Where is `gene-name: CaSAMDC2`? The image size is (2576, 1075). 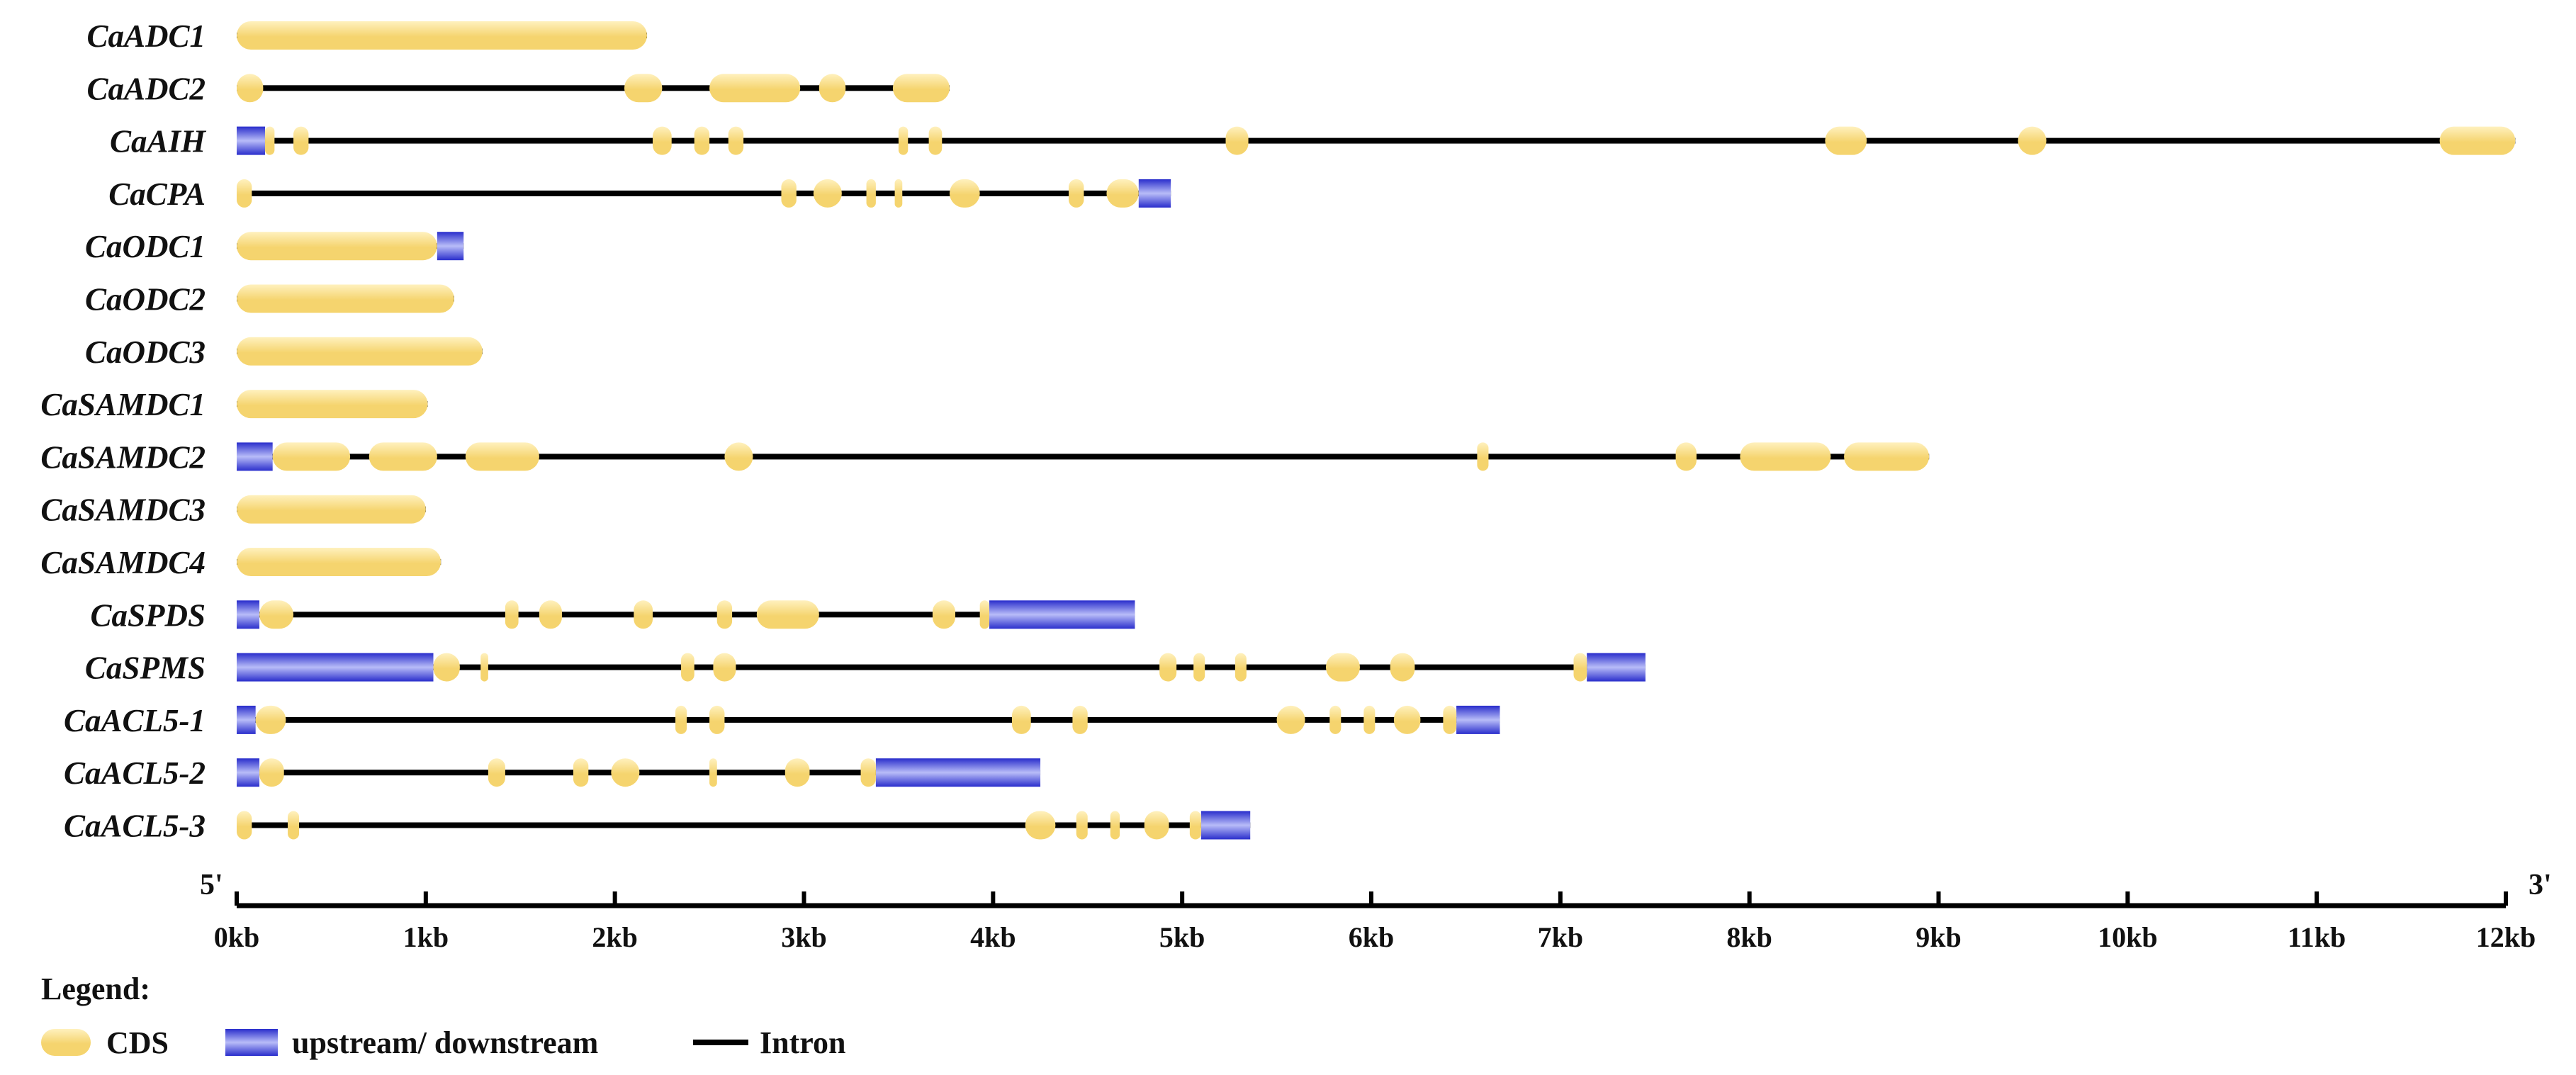
gene-name: CaSAMDC2 is located at coordinates (123, 457).